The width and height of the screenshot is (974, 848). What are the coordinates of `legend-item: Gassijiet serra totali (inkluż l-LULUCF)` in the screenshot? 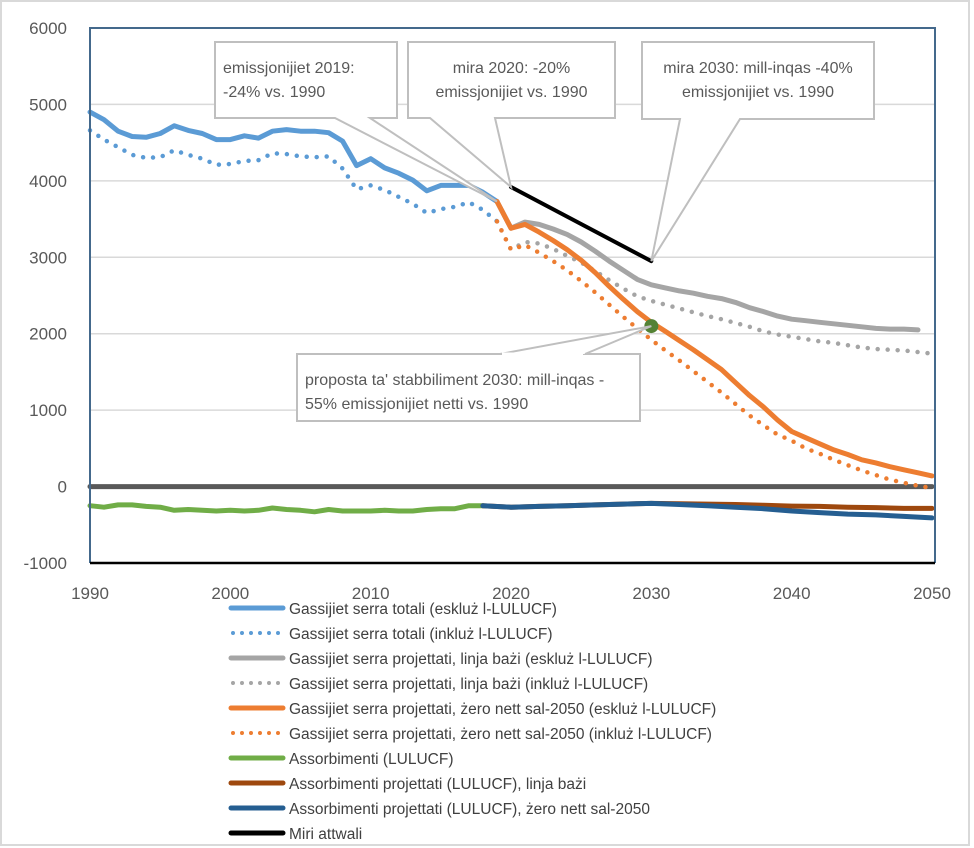 It's located at (392, 634).